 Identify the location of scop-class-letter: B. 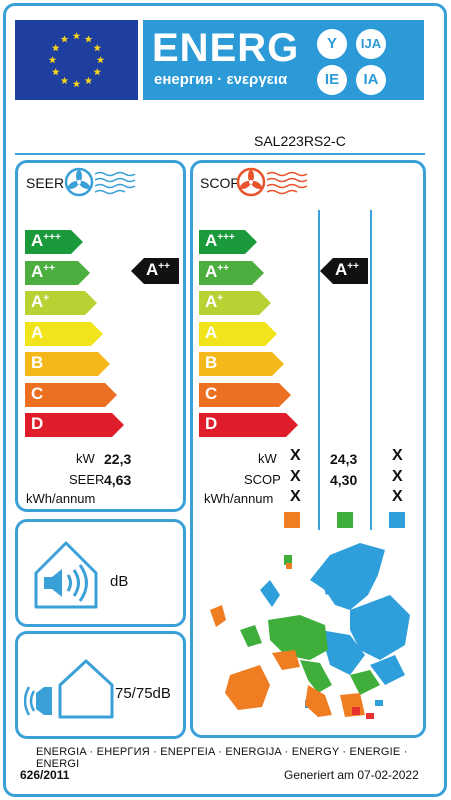
(211, 362).